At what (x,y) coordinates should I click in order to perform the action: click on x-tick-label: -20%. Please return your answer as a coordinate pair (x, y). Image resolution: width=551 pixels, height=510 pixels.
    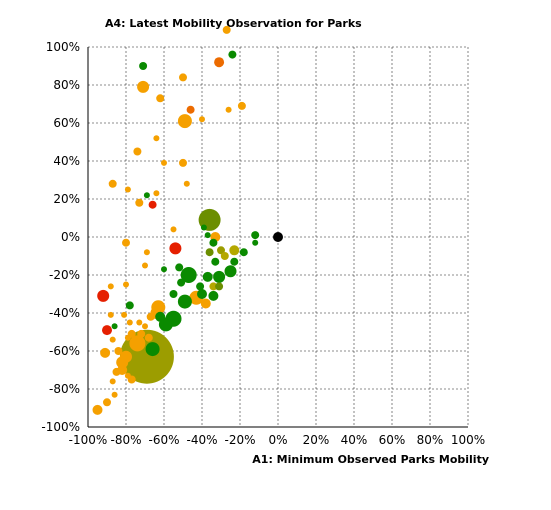
    Looking at the image, I should click on (239, 440).